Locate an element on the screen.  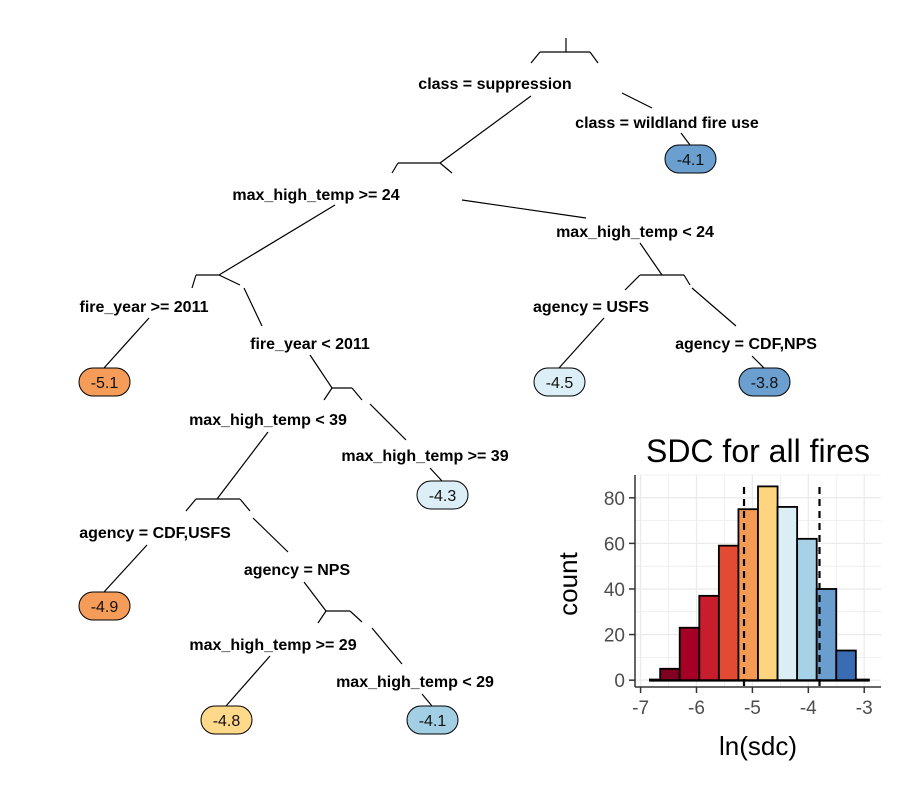
leaf-value: -3.8 is located at coordinates (765, 383).